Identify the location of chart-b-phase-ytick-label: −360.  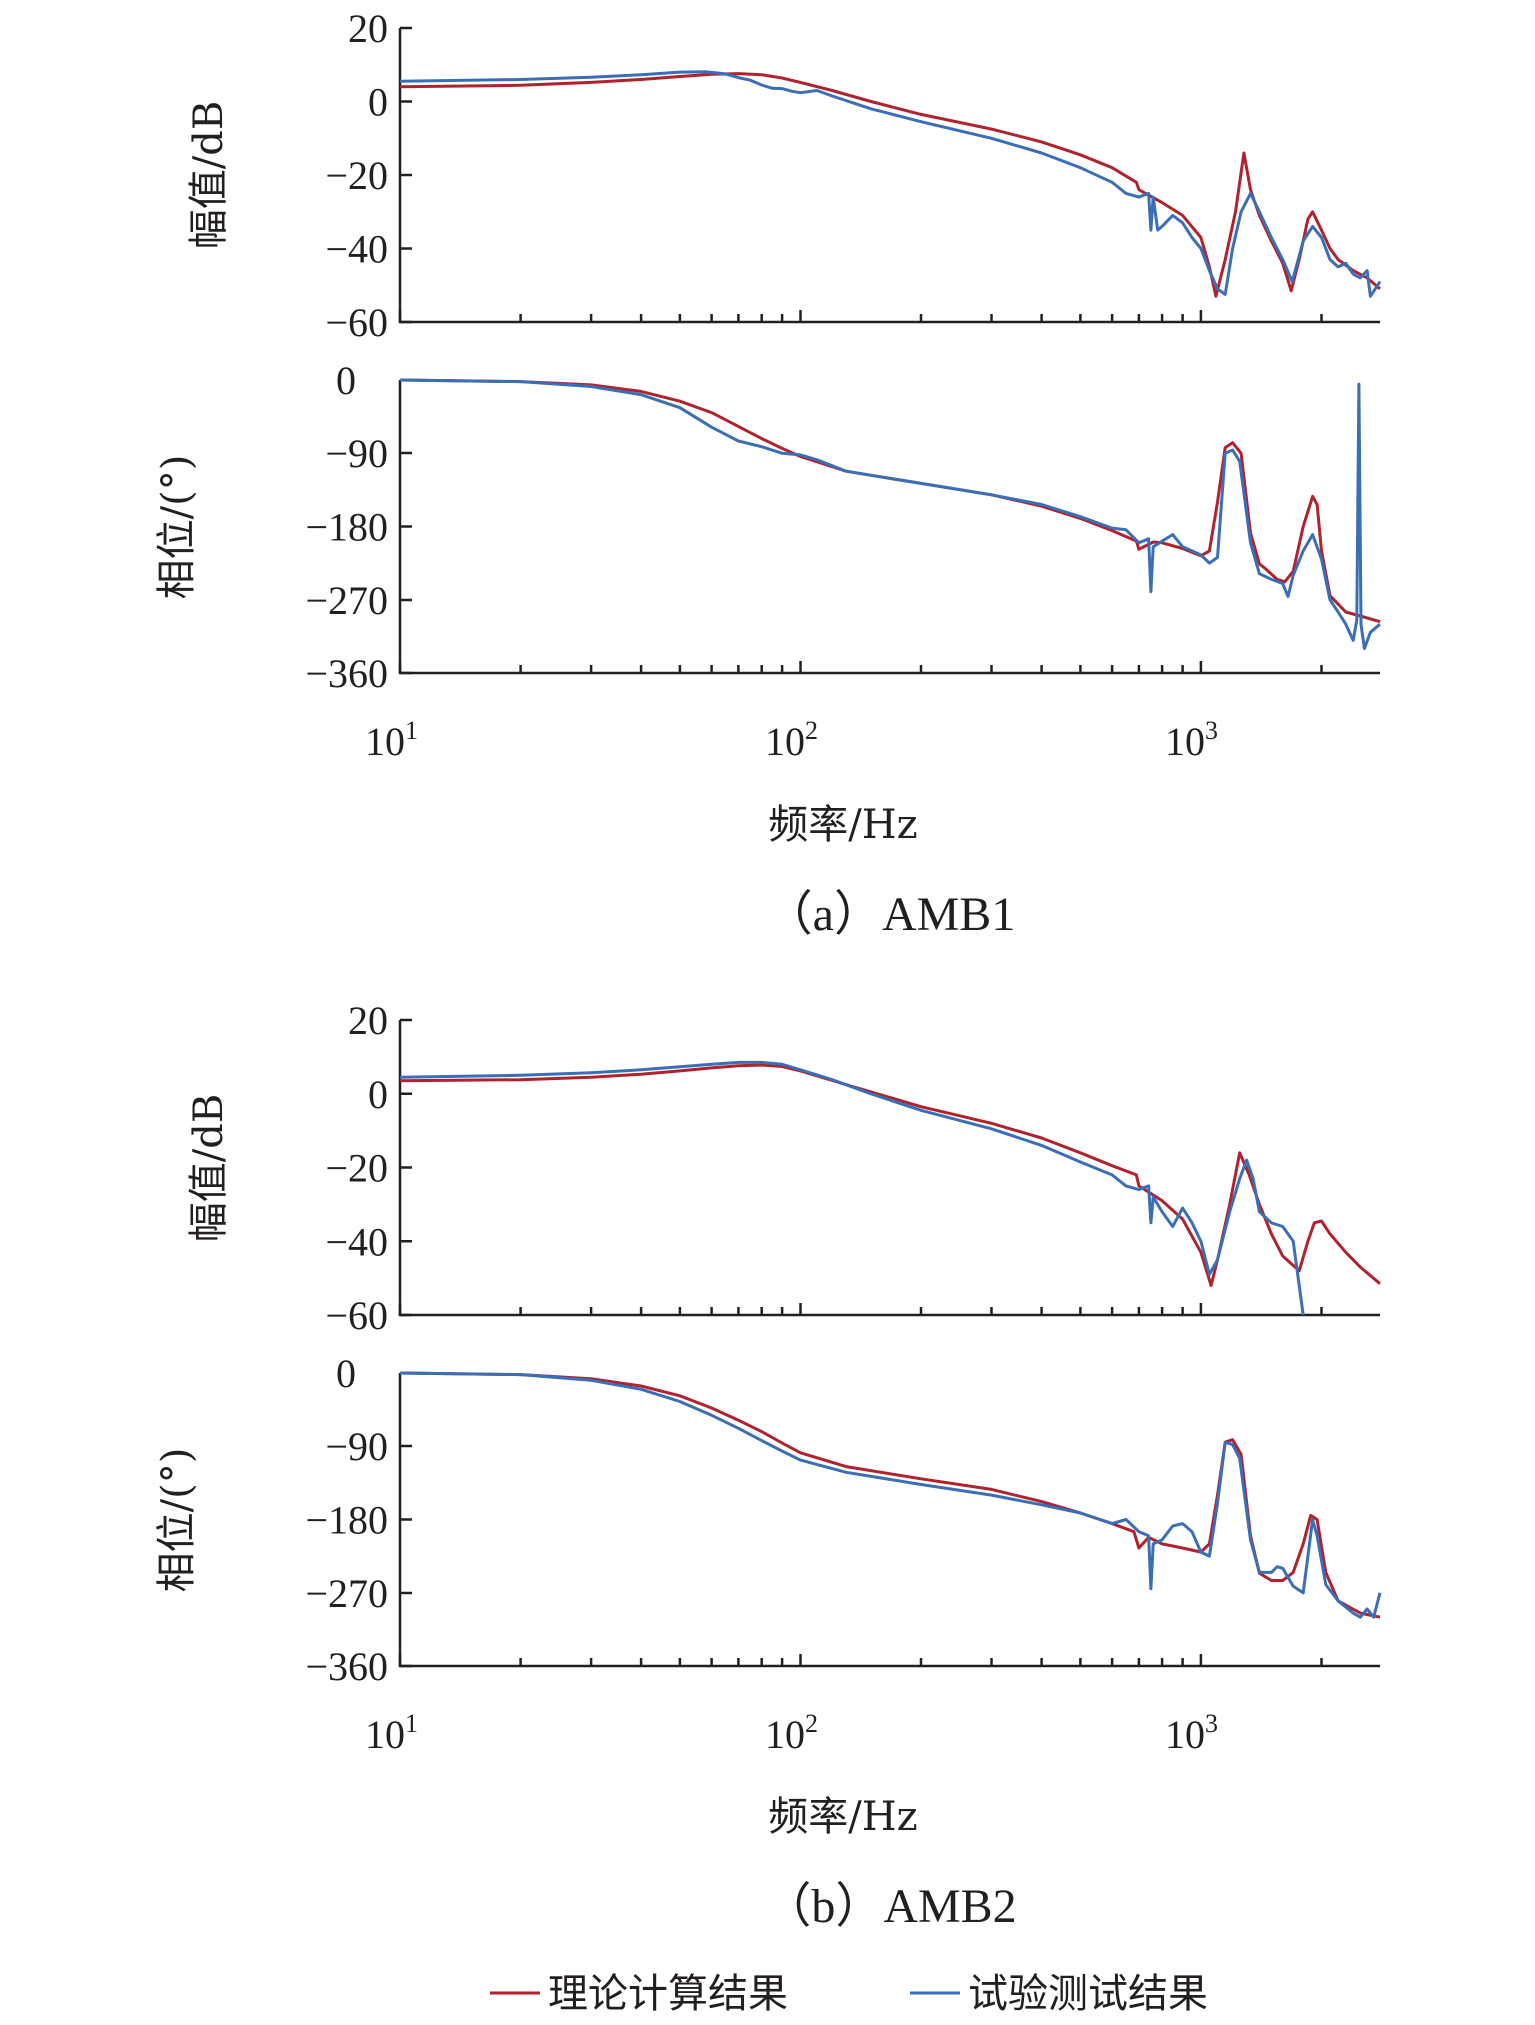
(346, 1666).